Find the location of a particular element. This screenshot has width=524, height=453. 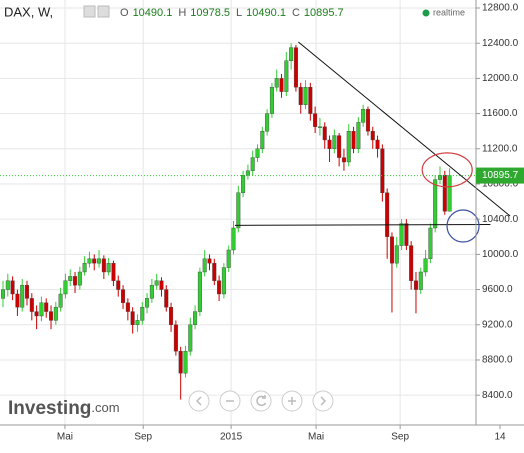

y-tick-label: 9600.0 is located at coordinates (497, 289).